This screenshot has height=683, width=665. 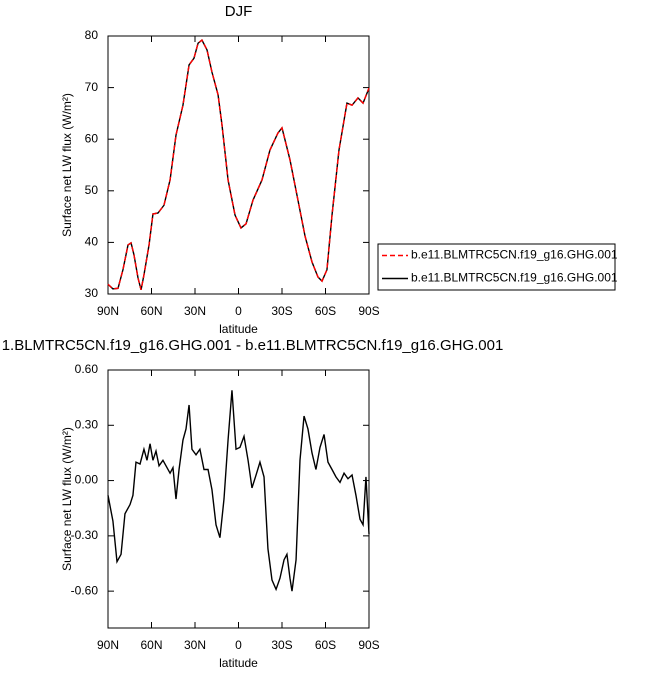 What do you see at coordinates (92, 35) in the screenshot?
I see `y-tick-label: 80` at bounding box center [92, 35].